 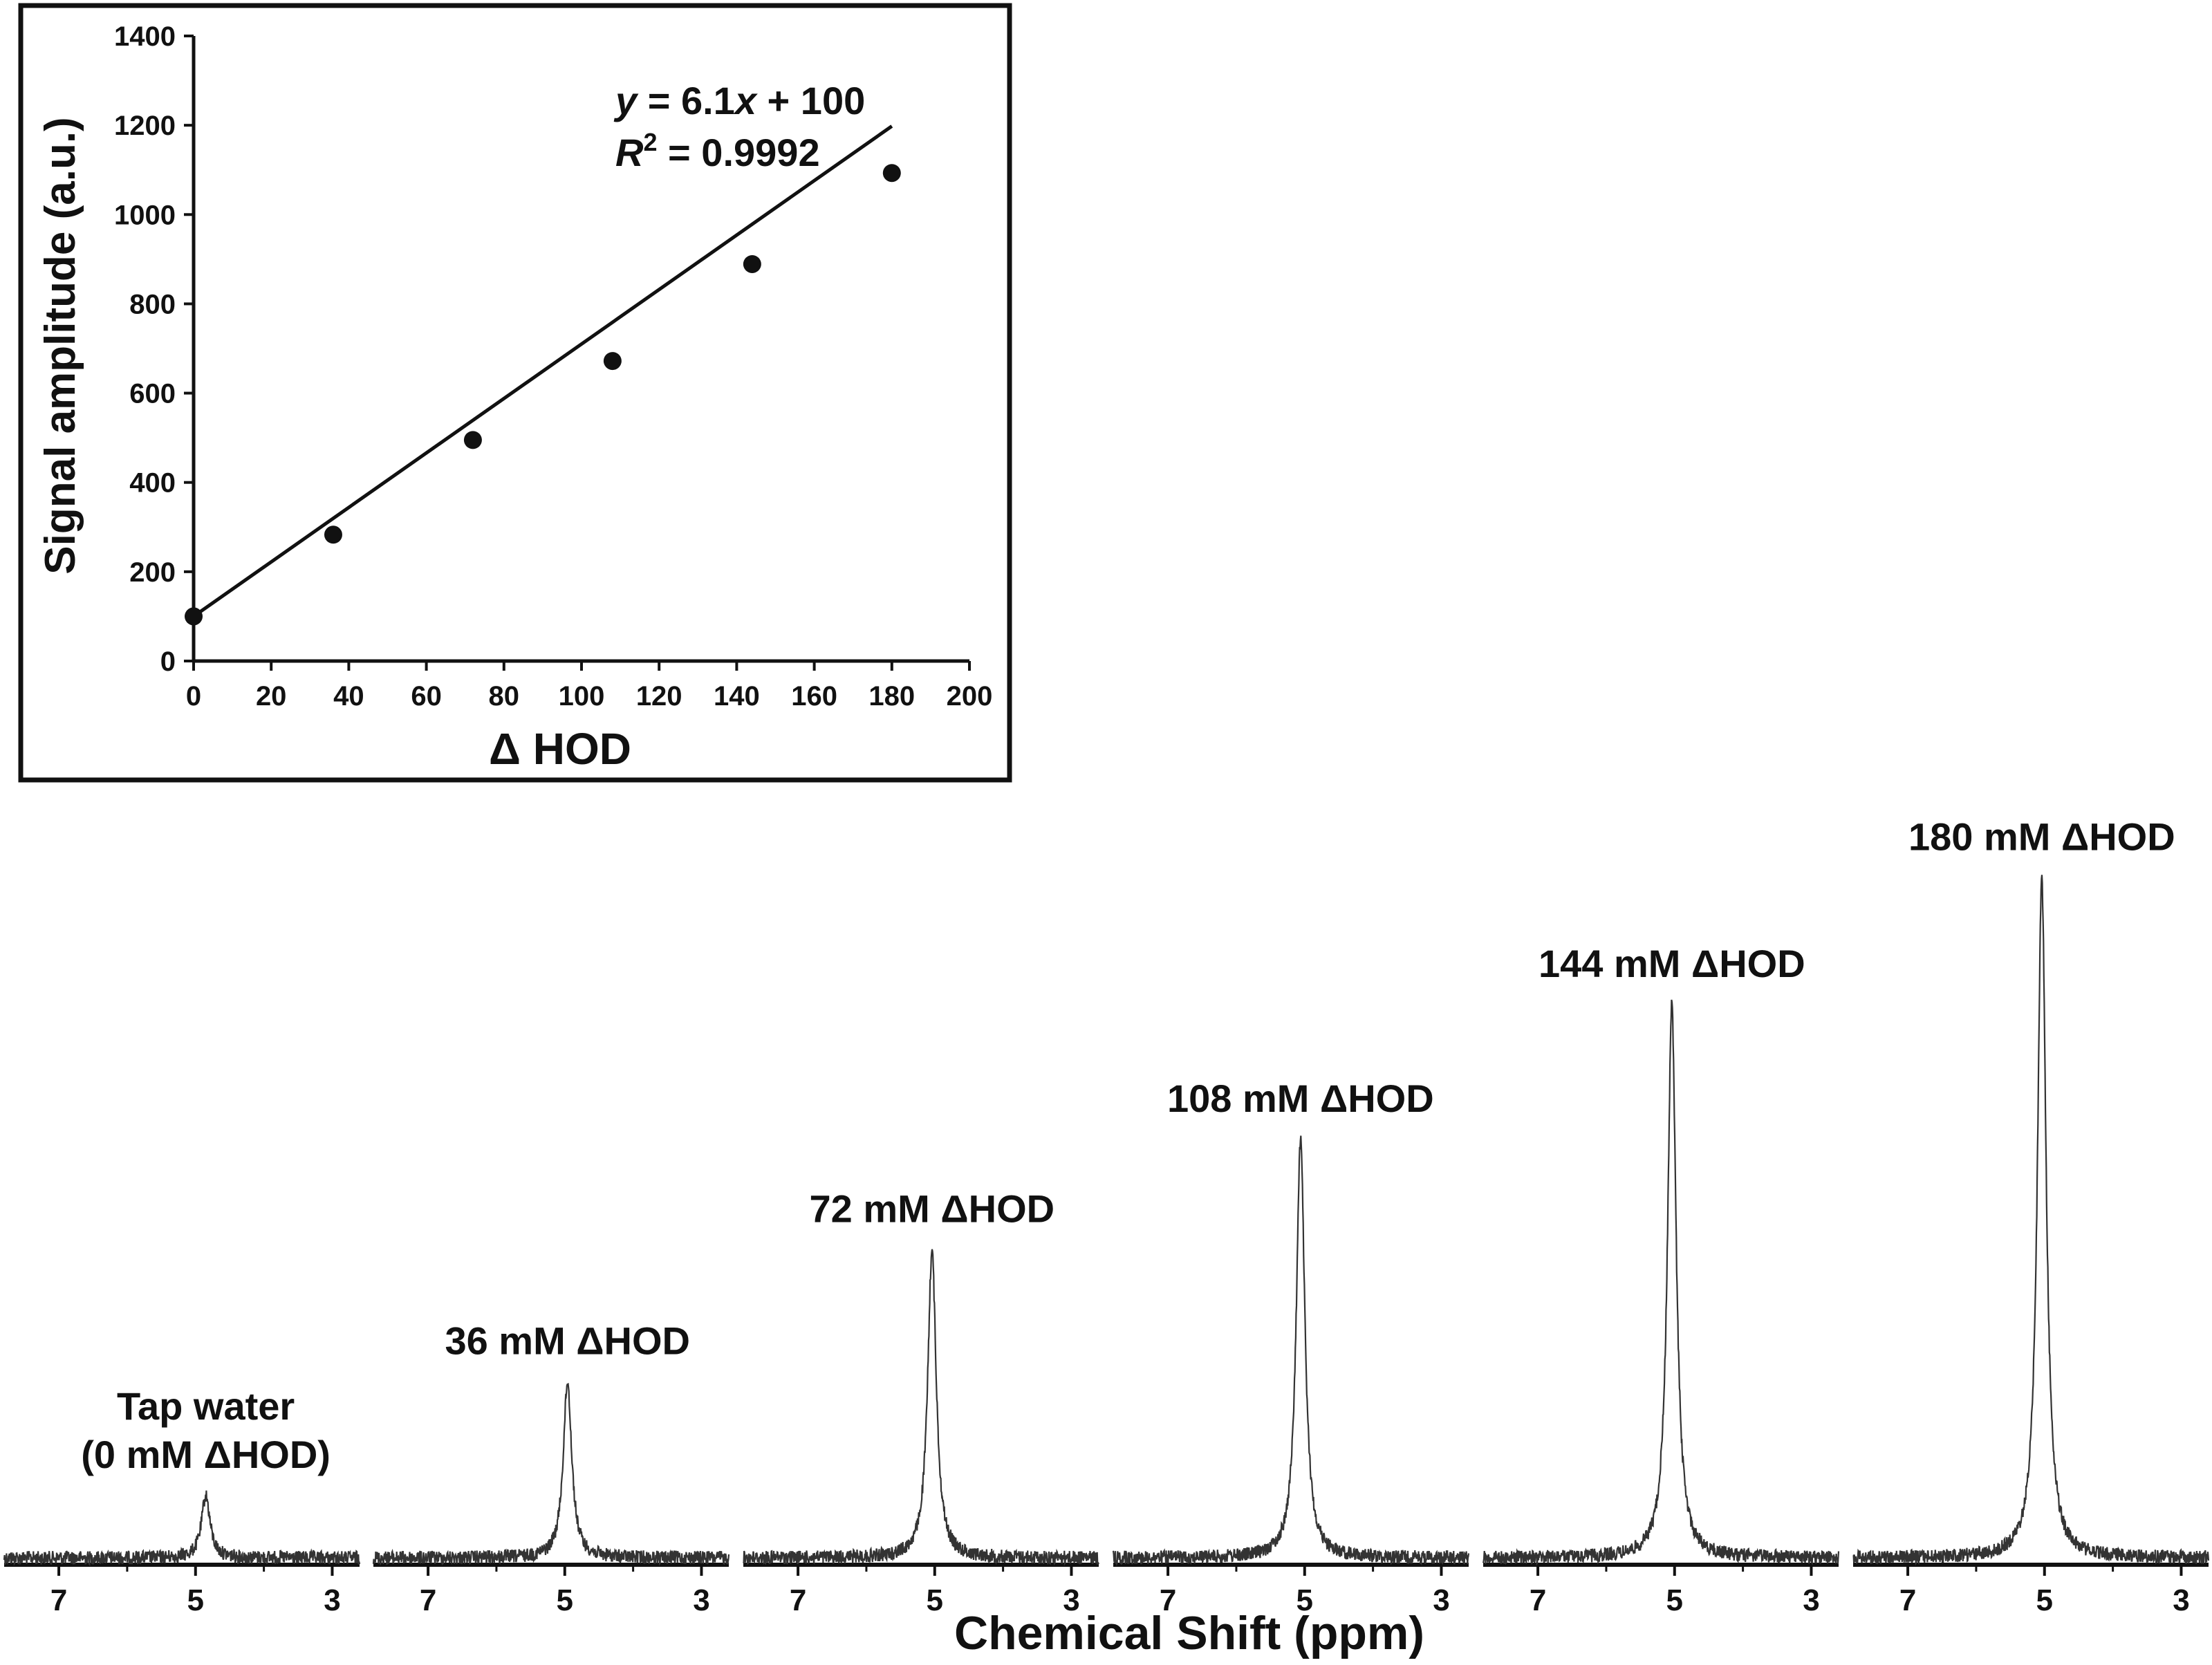 I want to click on spectrum-label: 144 mM ΔHOD, so click(x=1672, y=963).